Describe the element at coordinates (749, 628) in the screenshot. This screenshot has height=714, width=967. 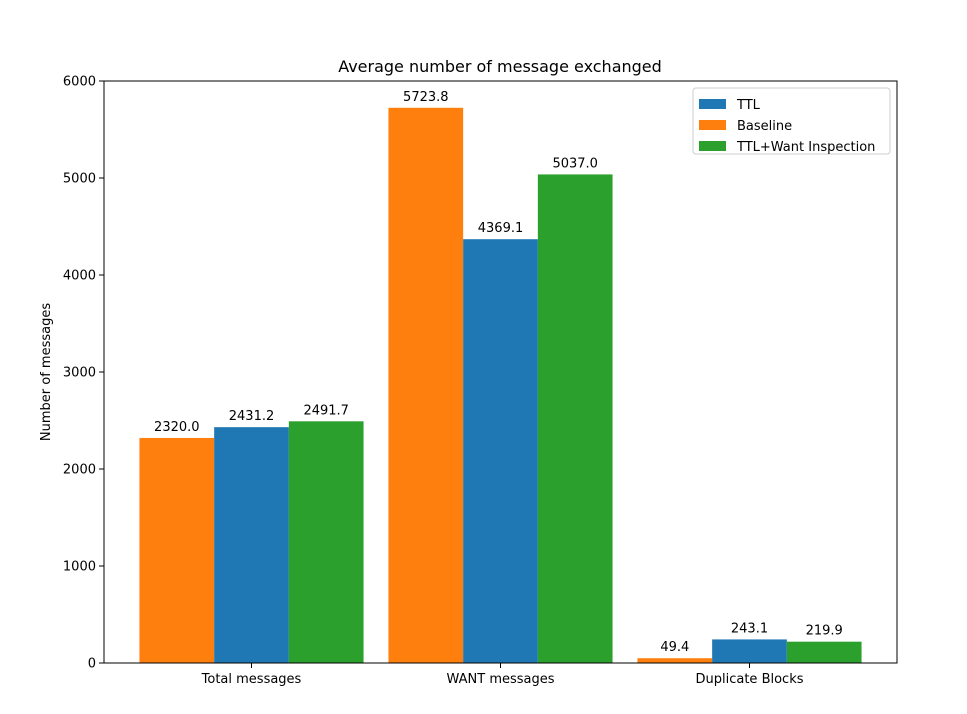
I see `data-label: 243.1` at that location.